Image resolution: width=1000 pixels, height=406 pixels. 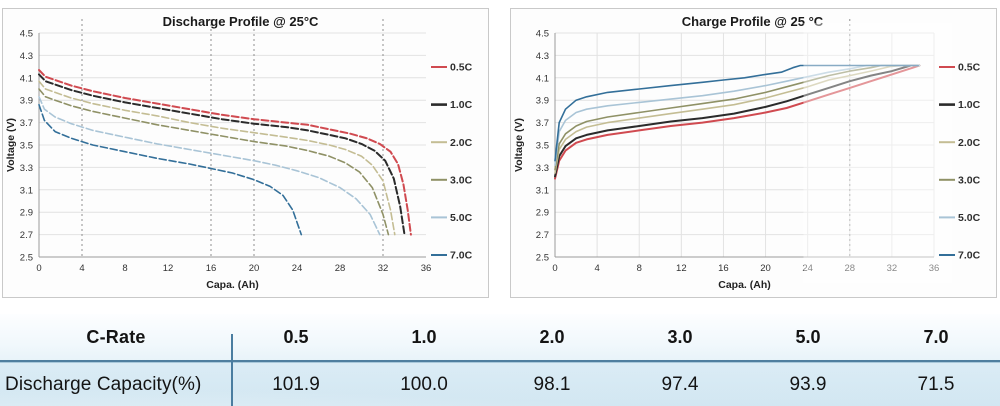 I want to click on c-rate-value: 3.0, so click(x=680, y=336).